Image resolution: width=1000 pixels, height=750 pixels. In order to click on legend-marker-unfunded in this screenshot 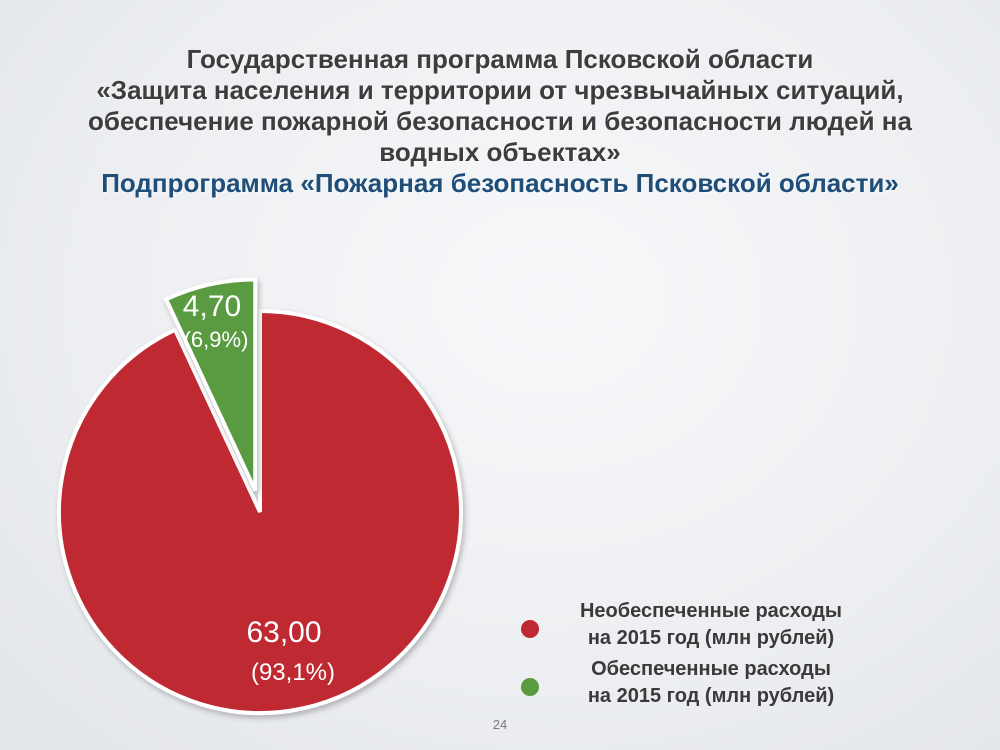, I will do `click(530, 629)`.